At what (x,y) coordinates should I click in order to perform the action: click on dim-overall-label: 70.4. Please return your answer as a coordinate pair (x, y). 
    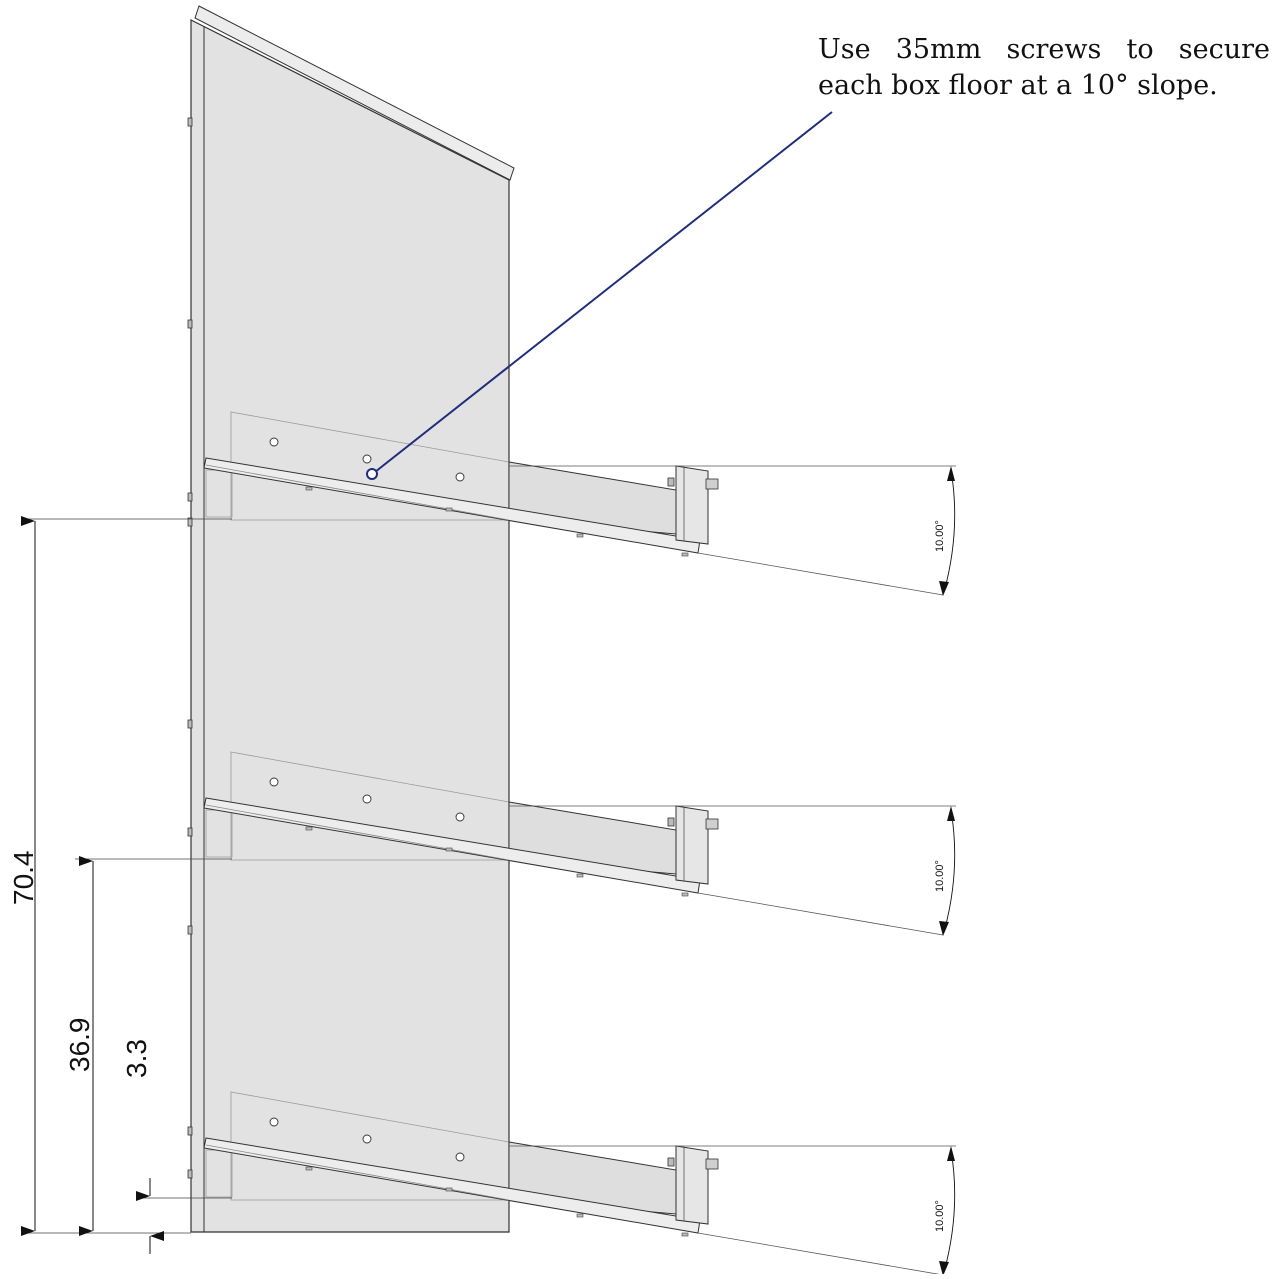
    Looking at the image, I should click on (23, 878).